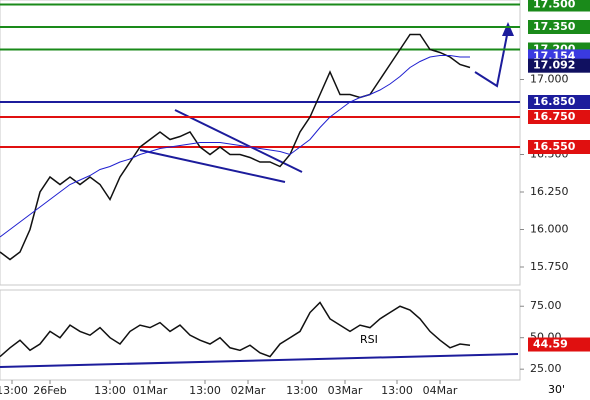  I want to click on series-line, so click(235, 329).